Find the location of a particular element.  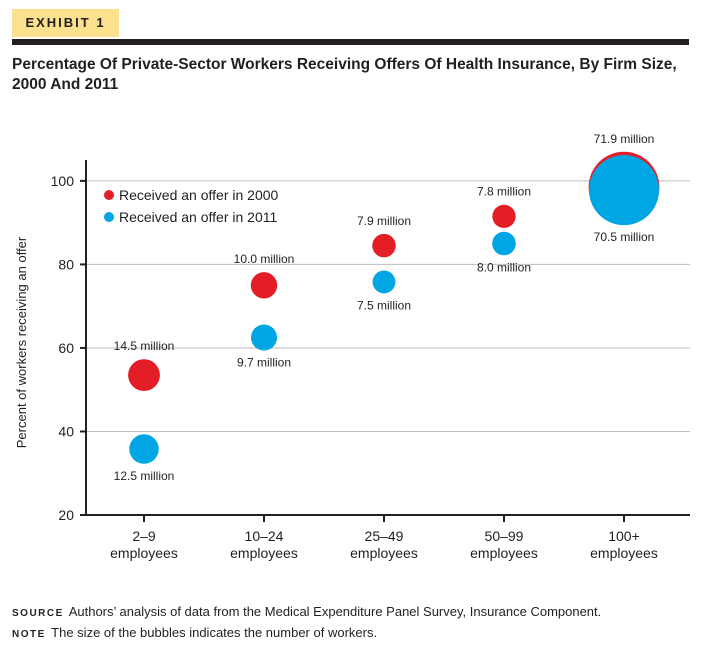

y-tick-label: 20 is located at coordinates (66, 515).